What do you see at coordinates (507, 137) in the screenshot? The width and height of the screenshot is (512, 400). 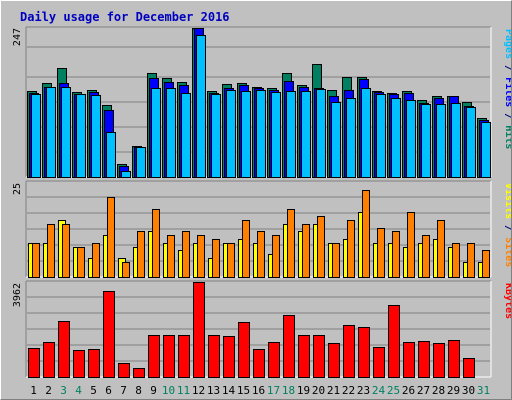 I see `legend-part-hits-4: Hits` at bounding box center [507, 137].